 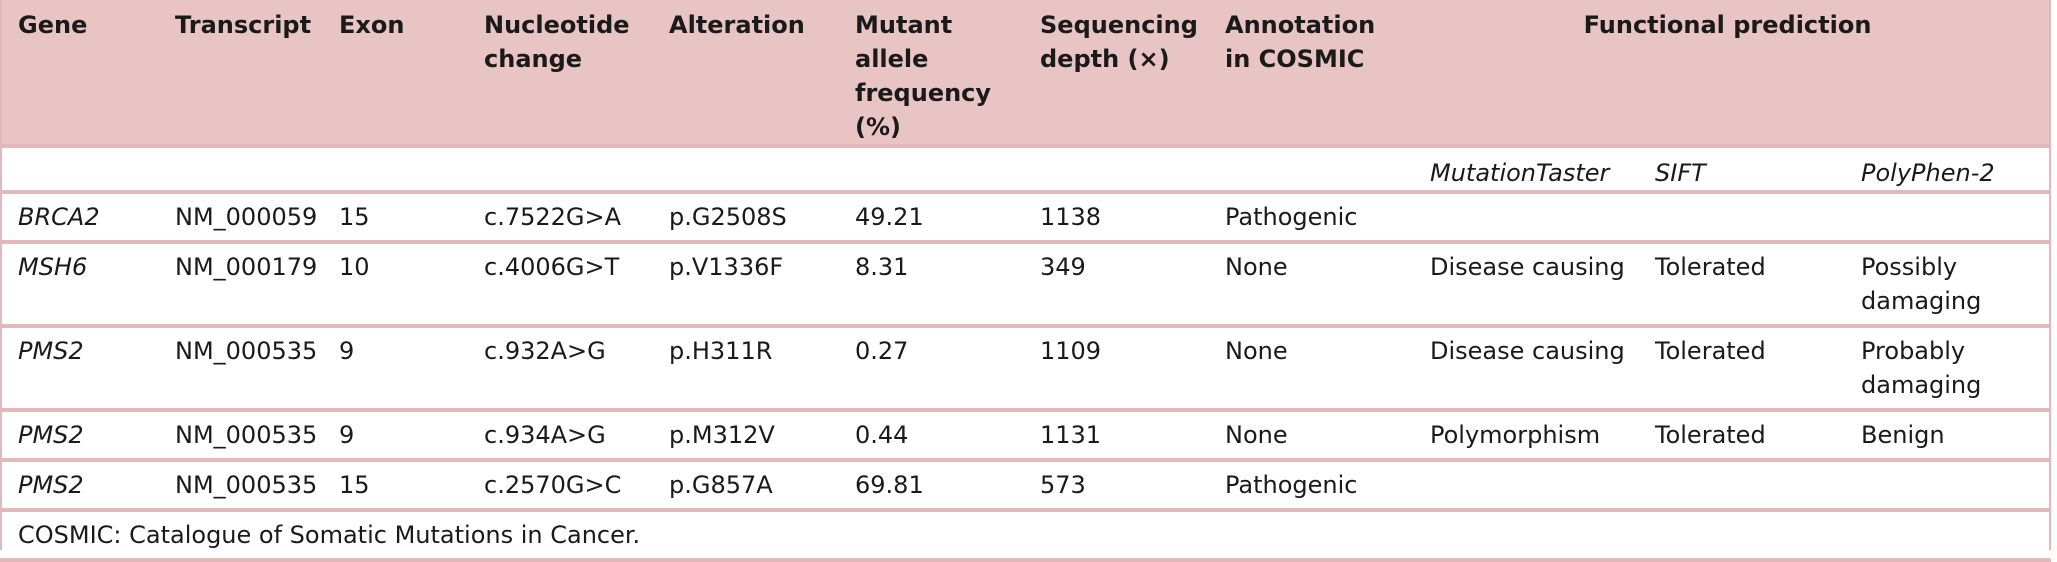 I want to click on table-left-border, so click(x=1, y=275).